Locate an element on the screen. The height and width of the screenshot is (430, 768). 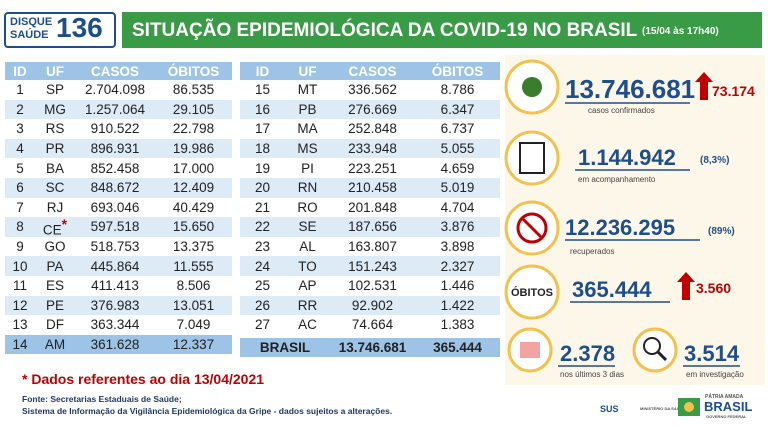
table-cell: RR is located at coordinates (307, 305).